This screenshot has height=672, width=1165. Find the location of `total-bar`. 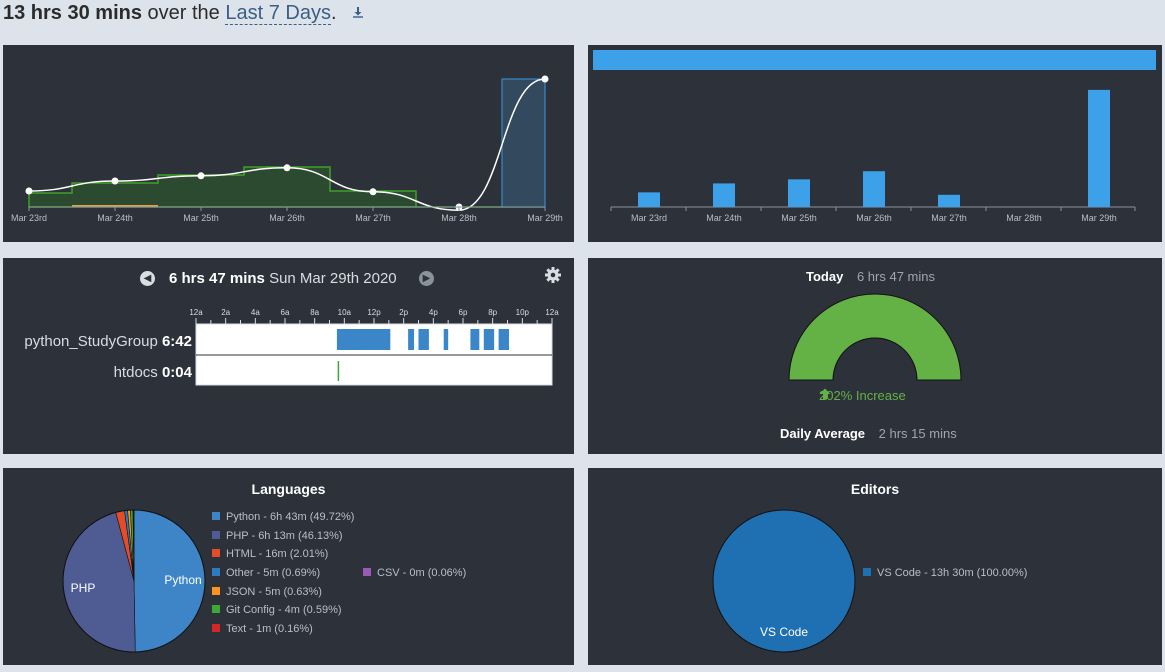

total-bar is located at coordinates (874, 60).